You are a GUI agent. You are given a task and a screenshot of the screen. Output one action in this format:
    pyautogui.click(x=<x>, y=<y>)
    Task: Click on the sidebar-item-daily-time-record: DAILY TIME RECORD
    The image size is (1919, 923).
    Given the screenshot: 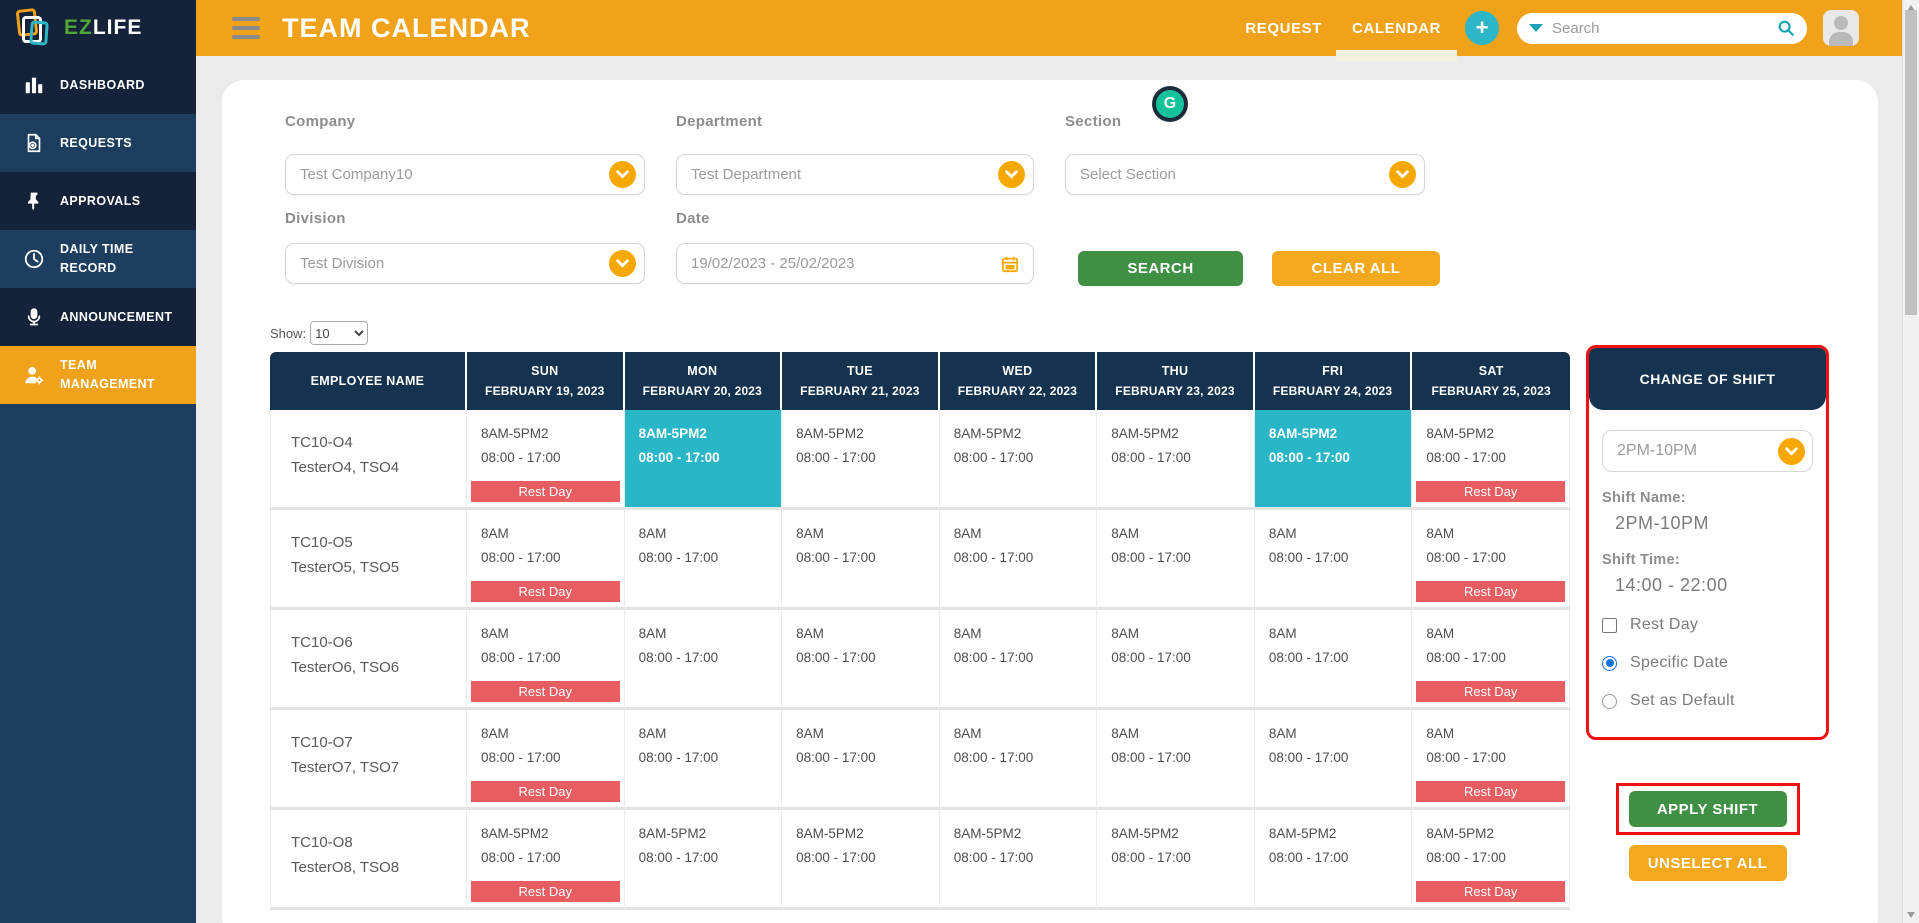 What is the action you would take?
    pyautogui.click(x=98, y=259)
    